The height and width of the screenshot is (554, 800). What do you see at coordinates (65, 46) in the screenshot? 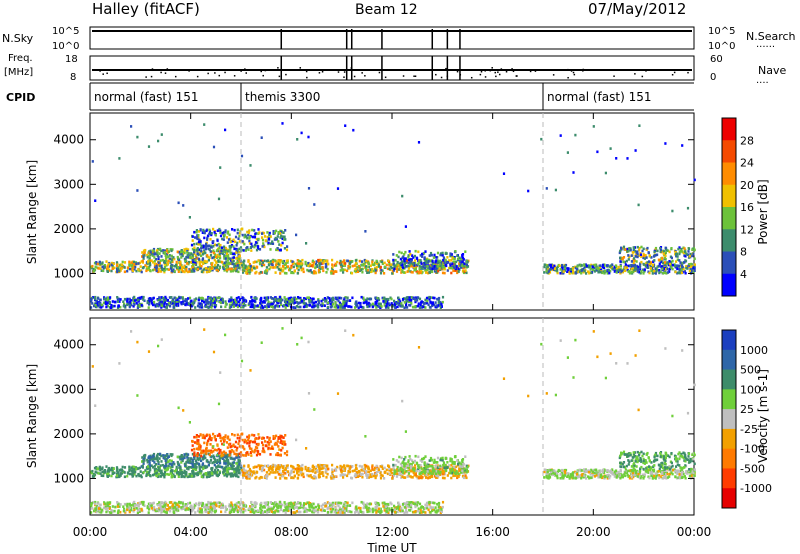
I see `nsky-tick-bottom: 10^0` at bounding box center [65, 46].